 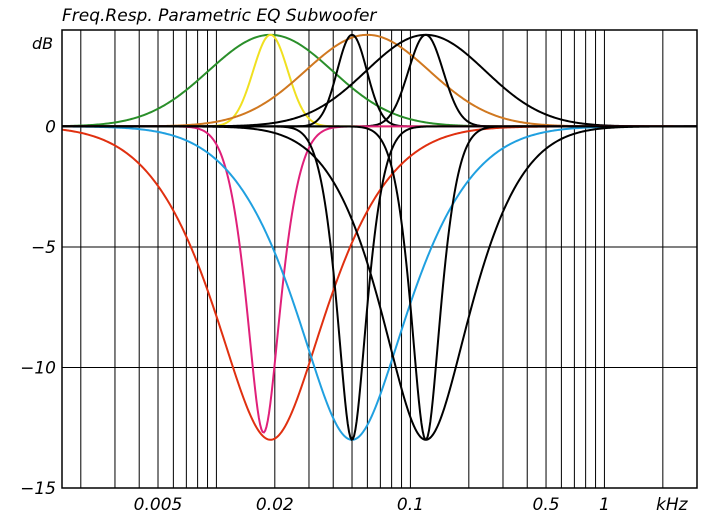 I want to click on y-tick-label: −10, so click(x=38, y=368).